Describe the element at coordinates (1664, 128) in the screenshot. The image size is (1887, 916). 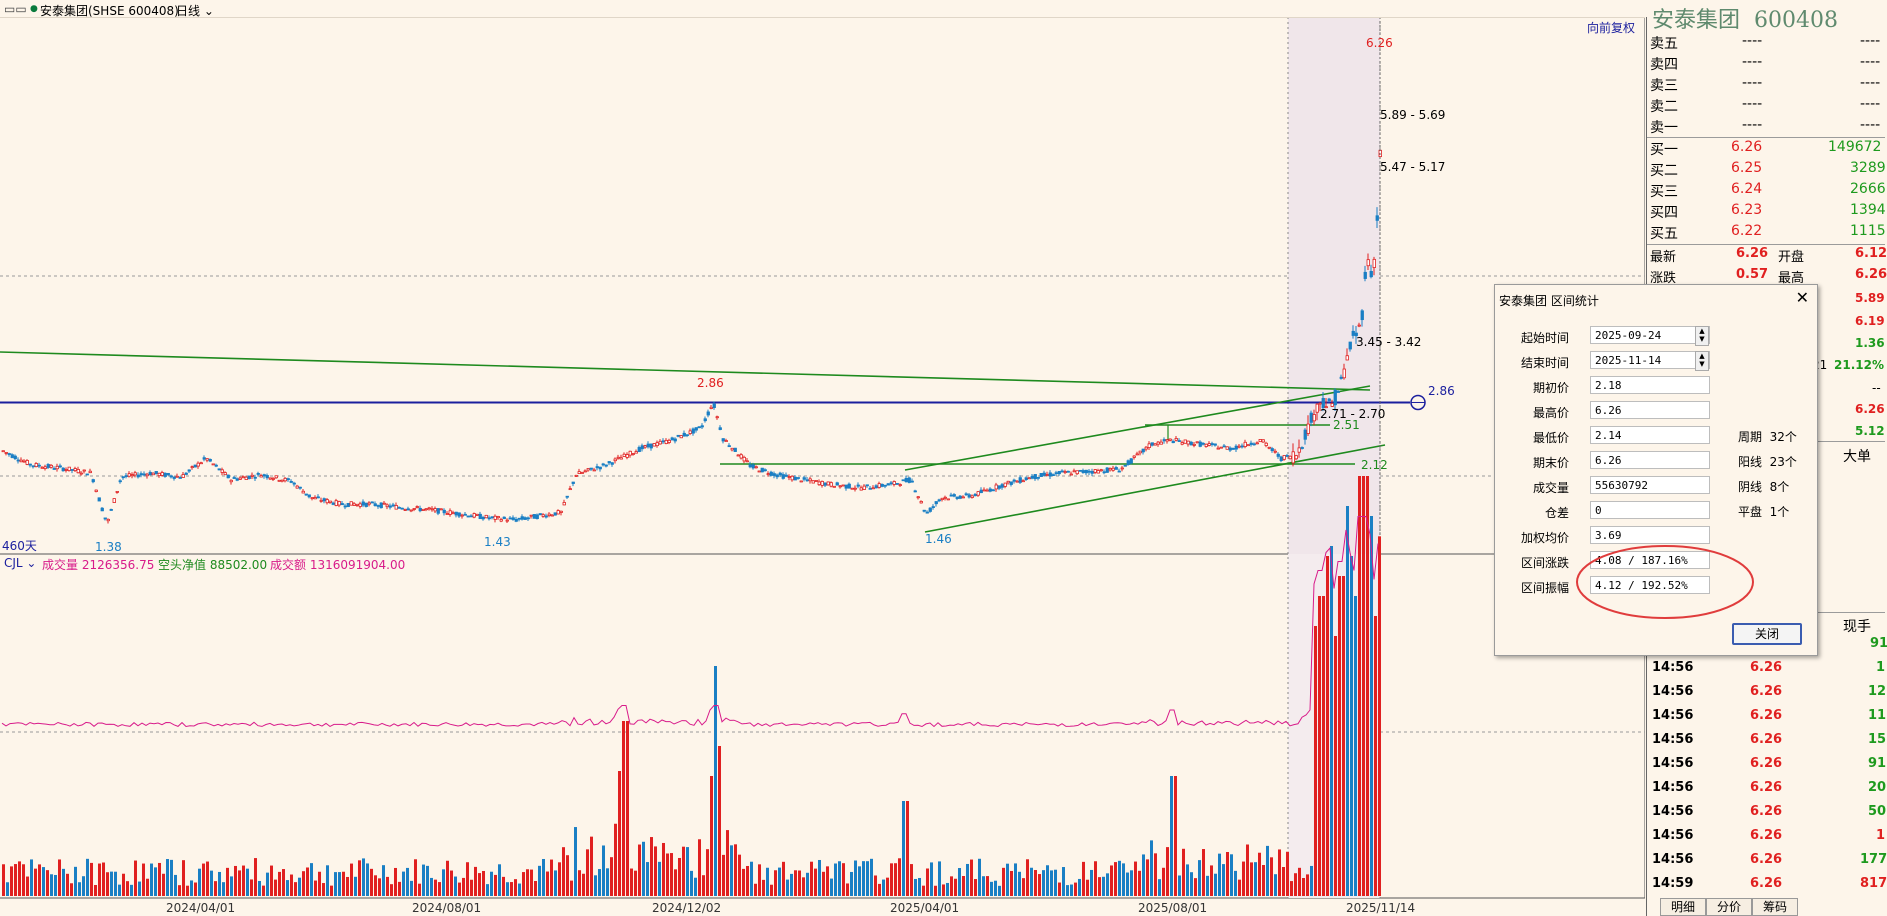
I see `ask-label: 卖一` at that location.